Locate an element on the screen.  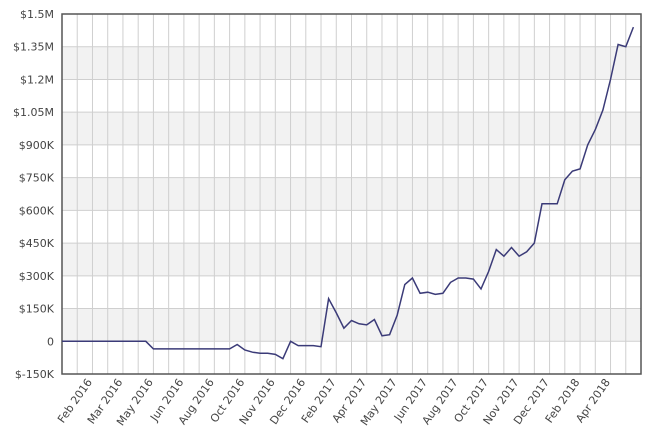
y-tick-label: $900K is located at coordinates (37, 145).